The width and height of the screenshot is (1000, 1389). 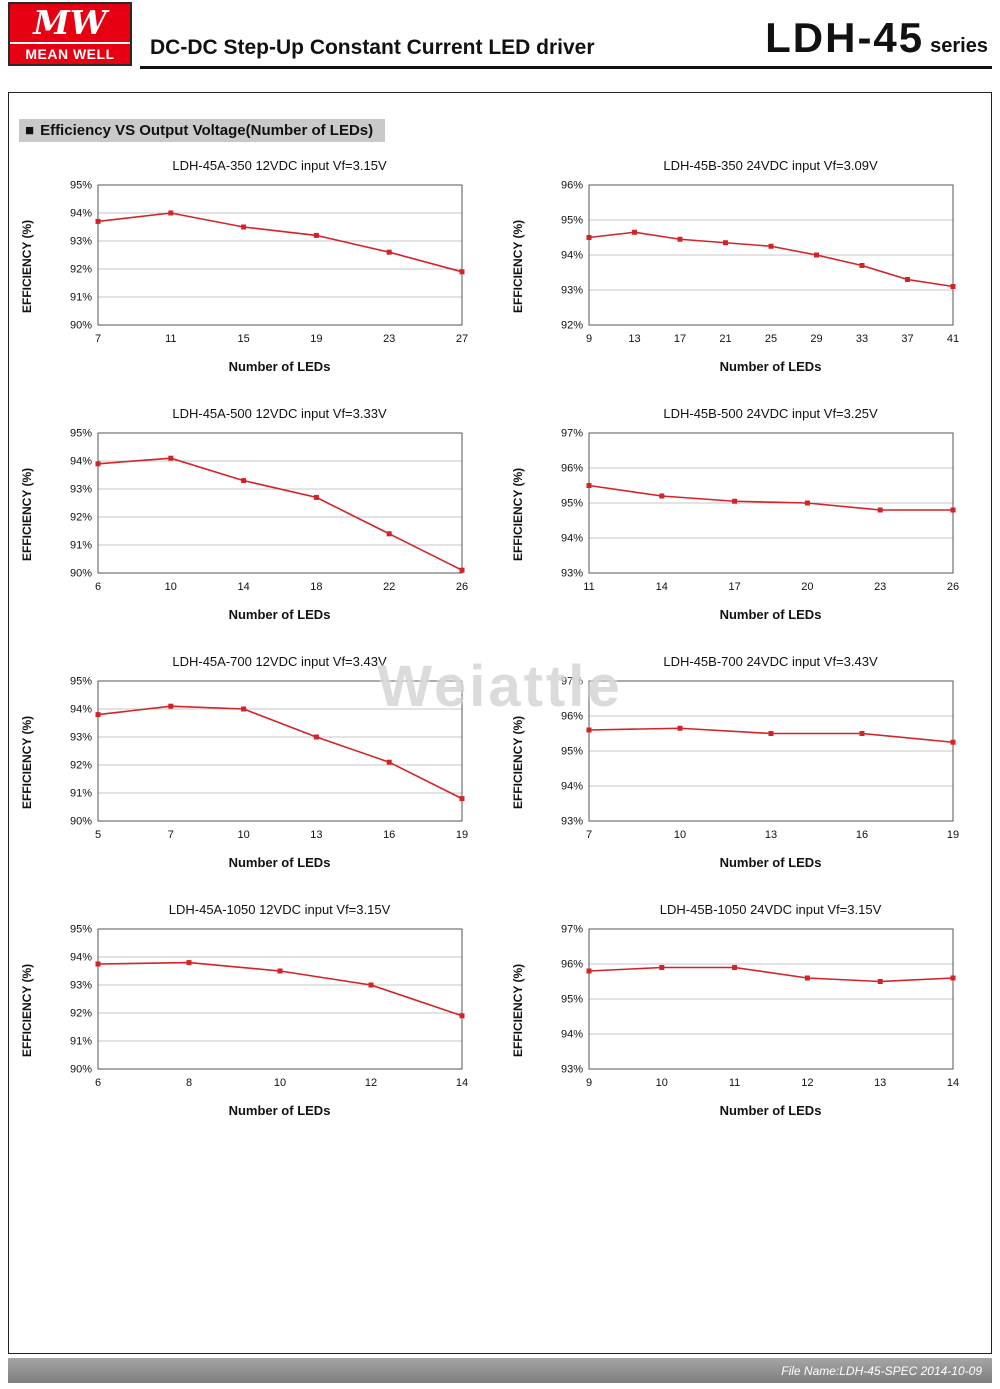 I want to click on chart-plot: 93% 94% 95% 96% 97% 9 10 11 12 13 14, so click(x=759, y=1007).